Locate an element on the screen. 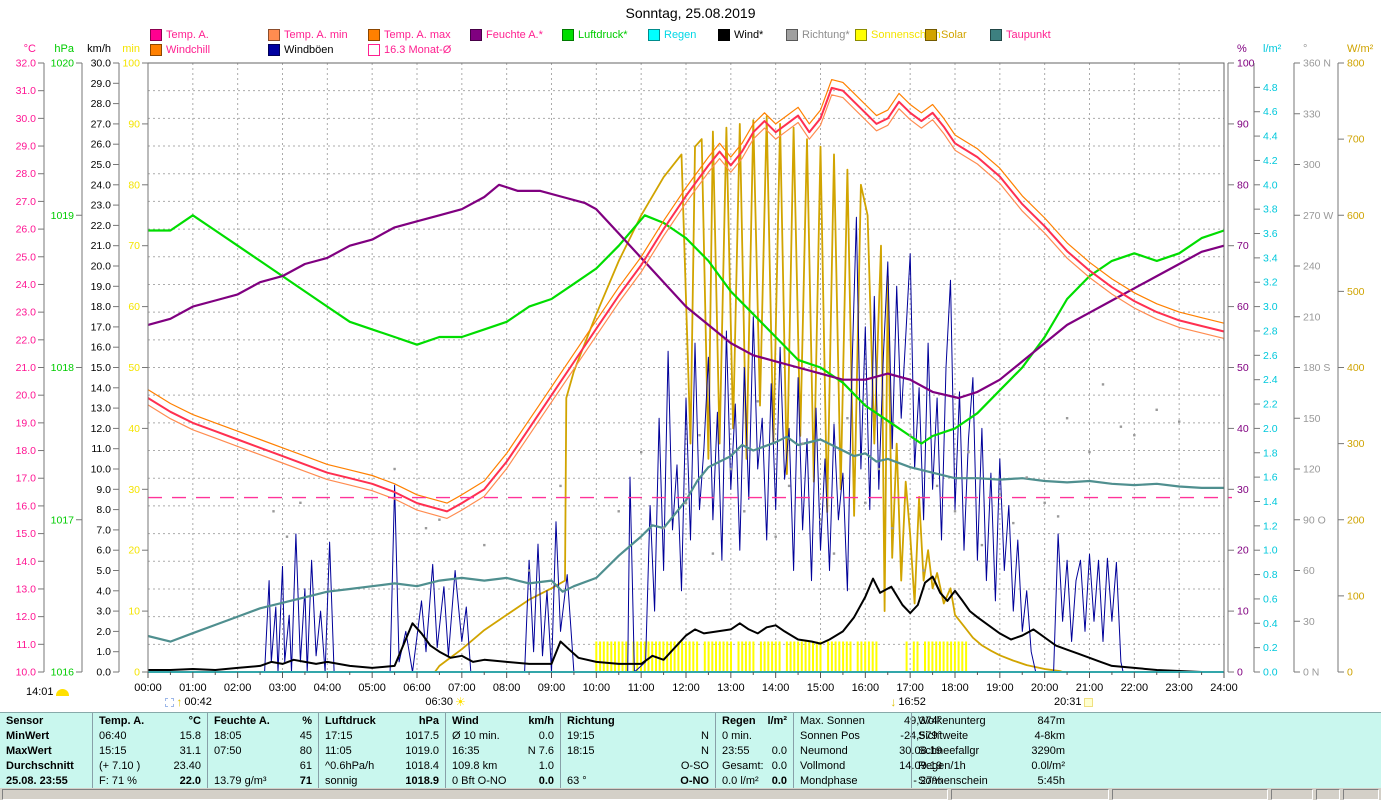  axis-label: 32.0 is located at coordinates (26, 64).